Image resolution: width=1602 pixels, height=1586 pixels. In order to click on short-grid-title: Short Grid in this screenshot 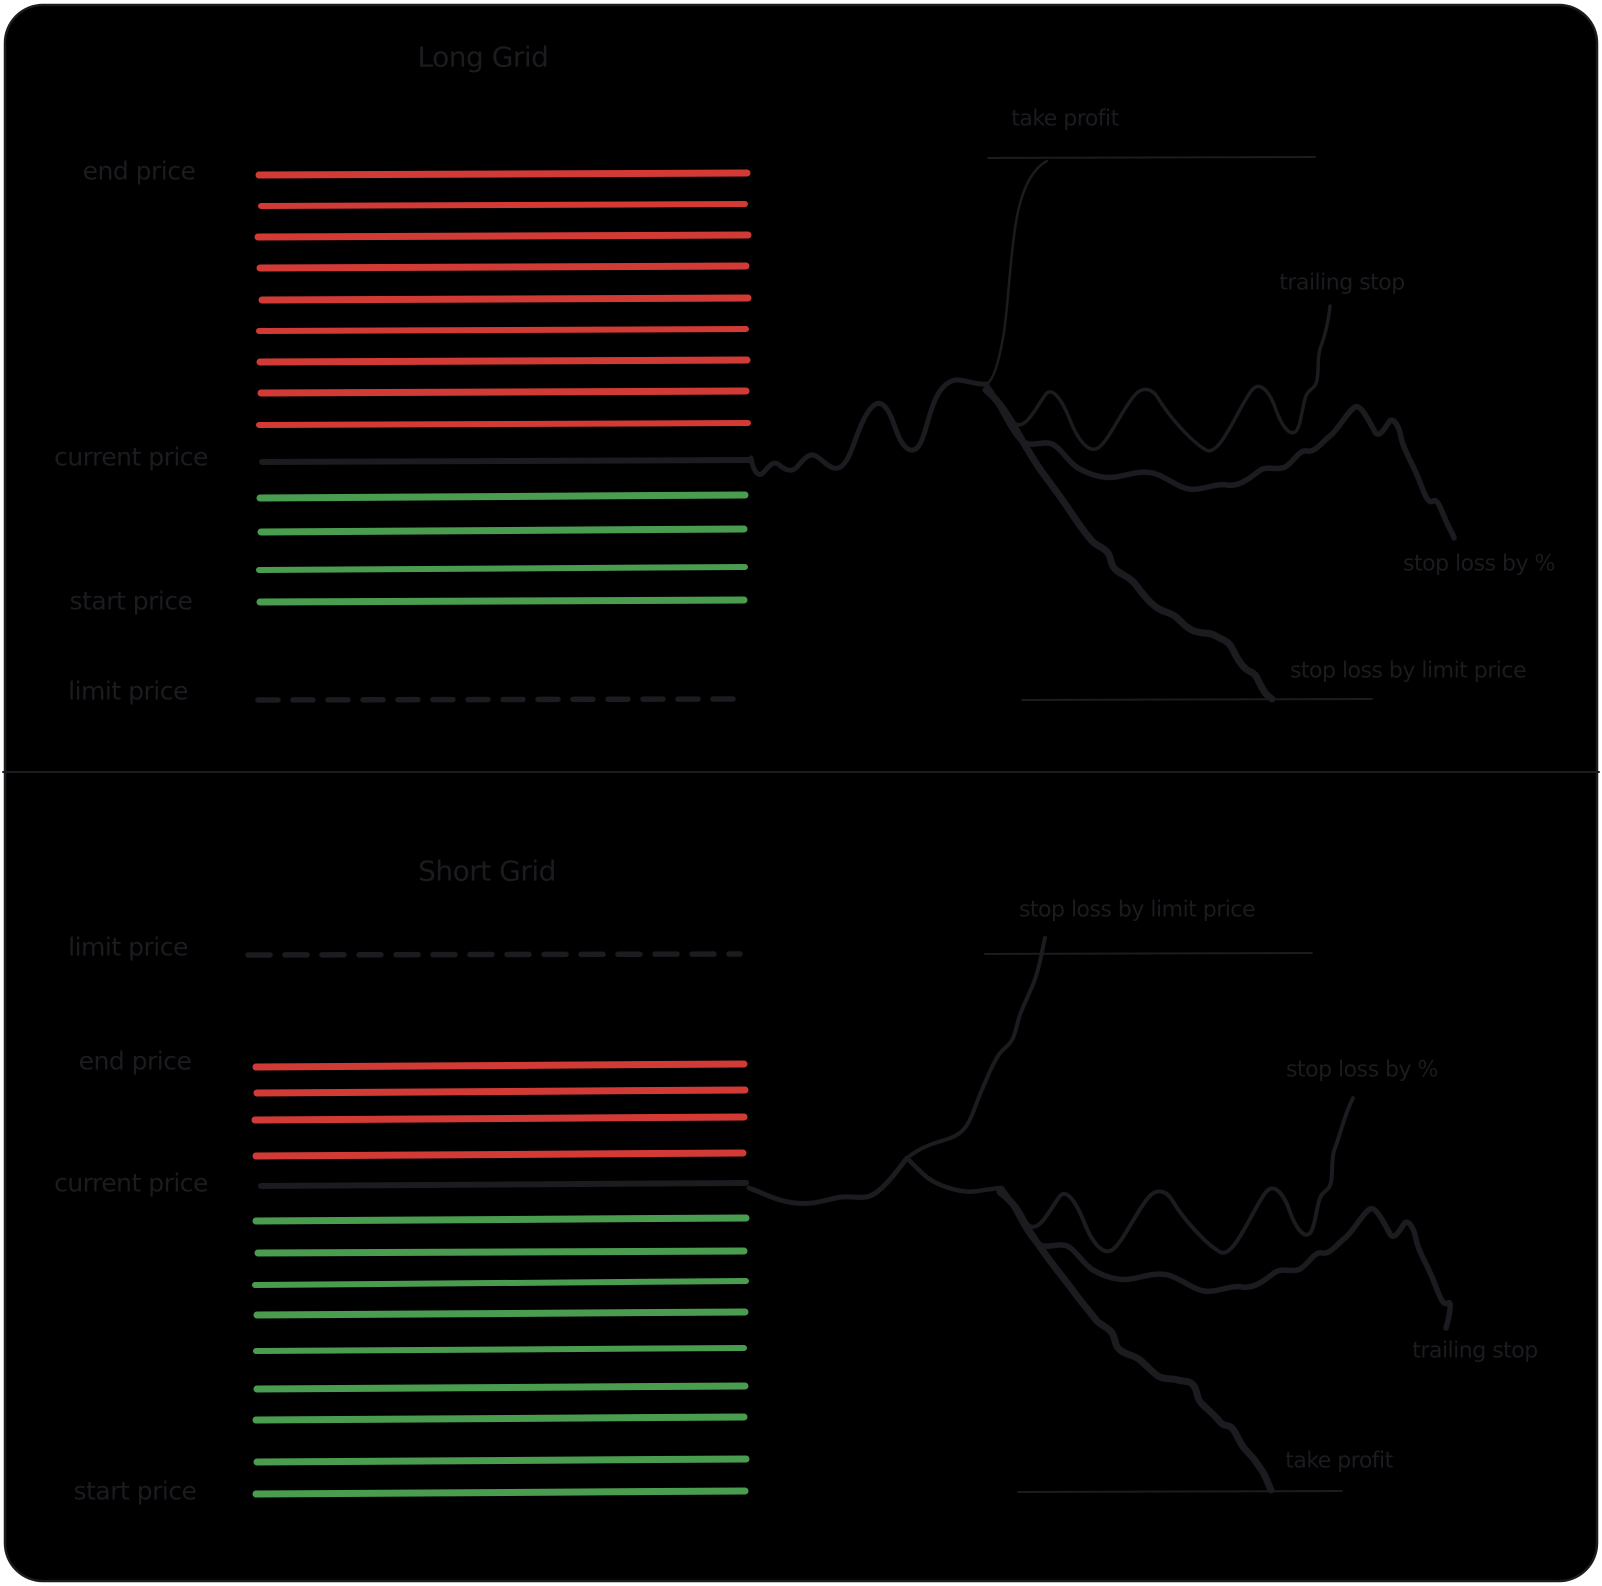, I will do `click(487, 871)`.